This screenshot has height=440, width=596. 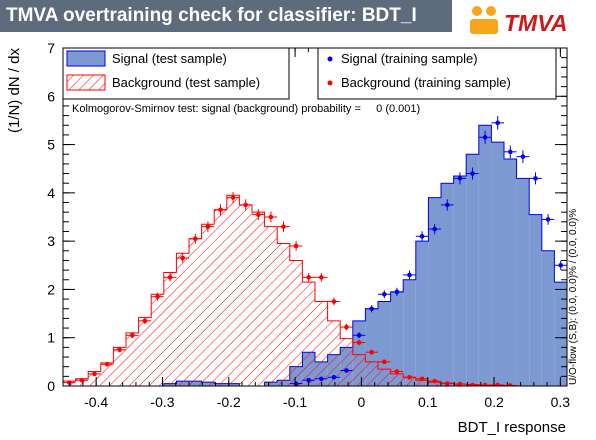 I want to click on x-tick-label: 0.1, so click(x=428, y=402).